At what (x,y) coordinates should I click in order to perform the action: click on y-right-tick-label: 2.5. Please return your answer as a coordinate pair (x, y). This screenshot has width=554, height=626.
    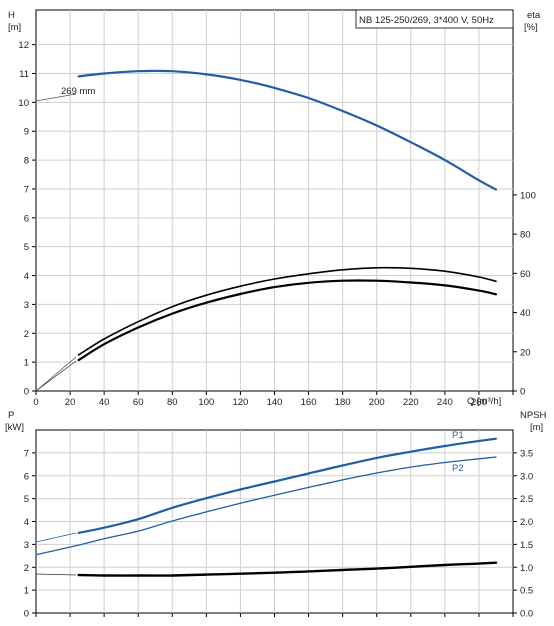
    Looking at the image, I should click on (526, 499).